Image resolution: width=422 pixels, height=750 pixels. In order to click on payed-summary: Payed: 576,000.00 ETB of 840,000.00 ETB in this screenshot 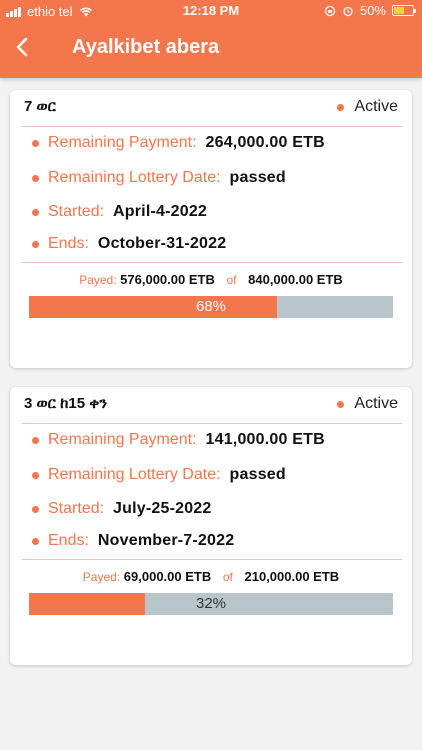, I will do `click(211, 279)`.